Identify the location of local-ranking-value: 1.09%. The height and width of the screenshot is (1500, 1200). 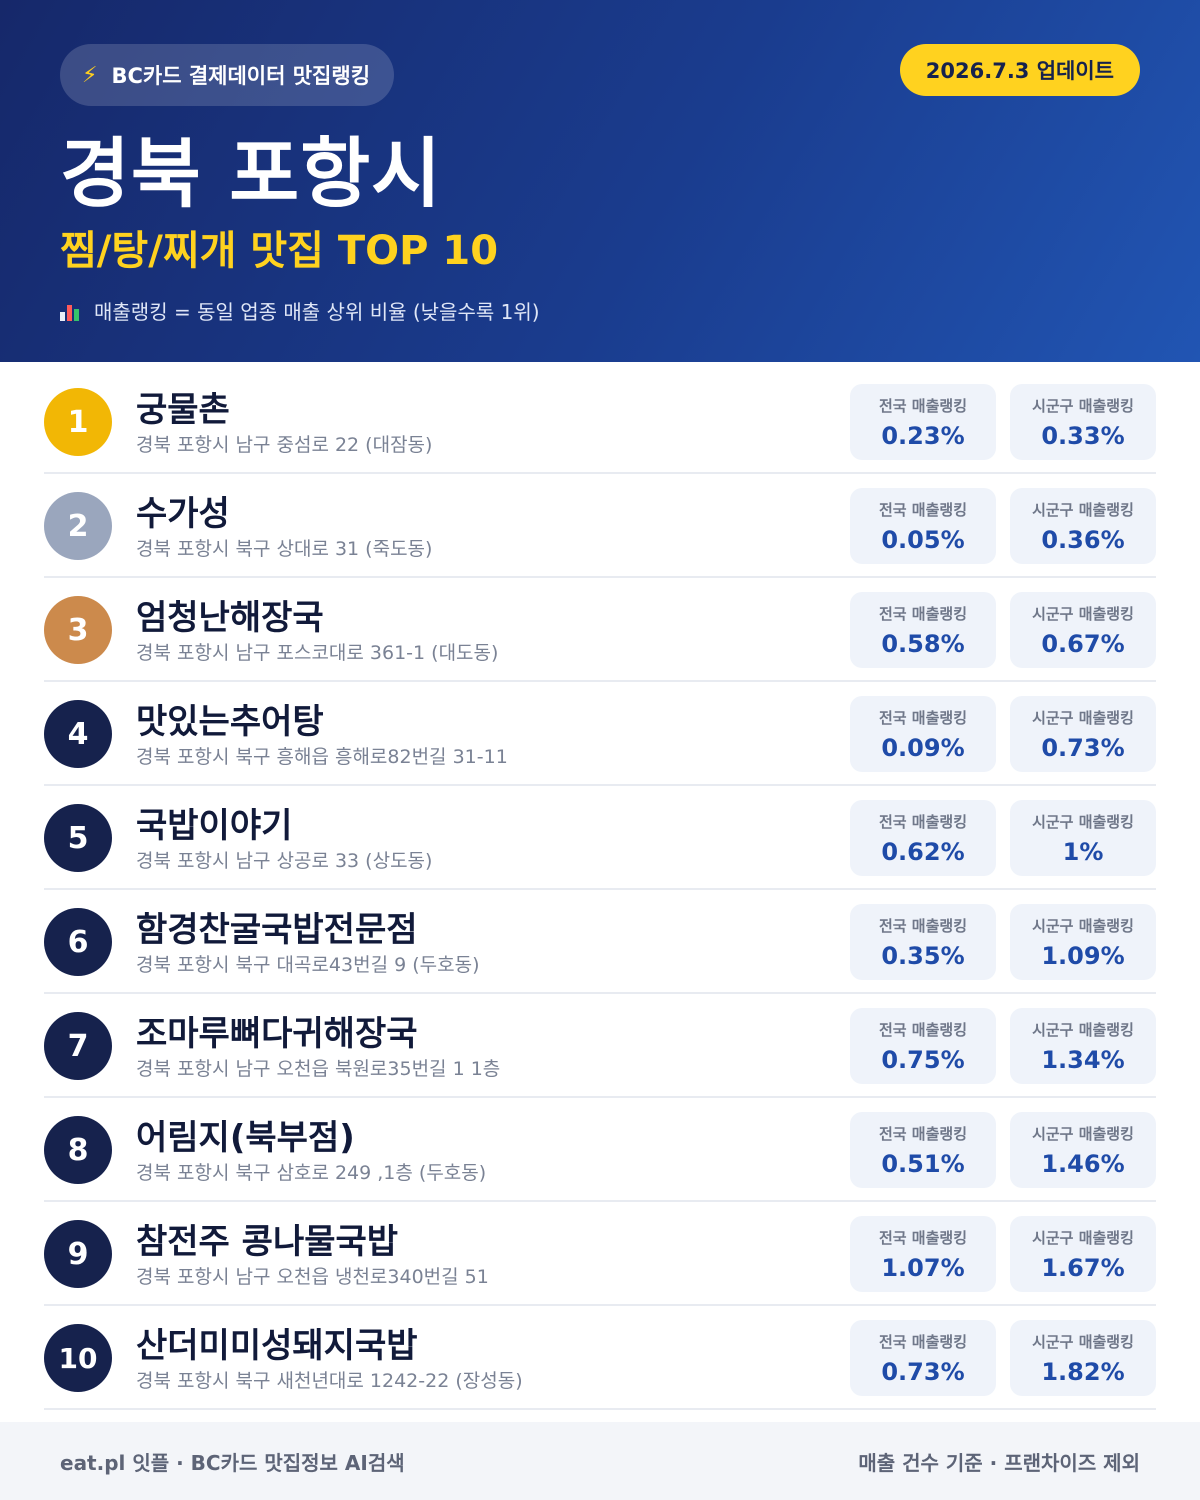
(1083, 955).